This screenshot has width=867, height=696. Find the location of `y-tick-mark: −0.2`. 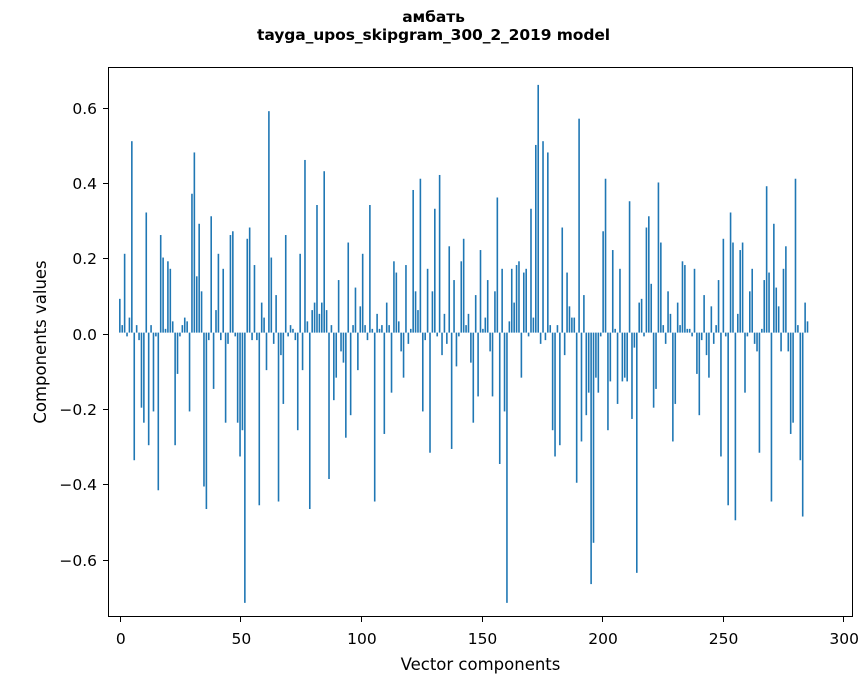

y-tick-mark: −0.2 is located at coordinates (84, 410).